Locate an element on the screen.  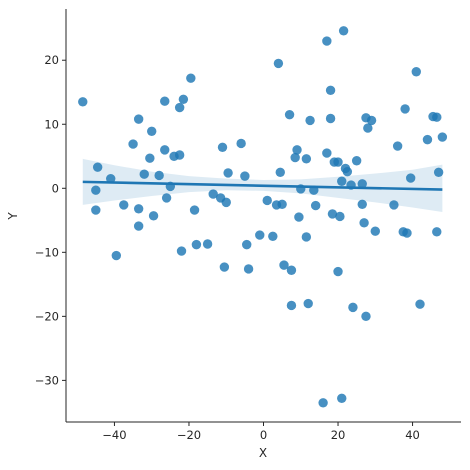
x-tick-label: 20 is located at coordinates (338, 435).